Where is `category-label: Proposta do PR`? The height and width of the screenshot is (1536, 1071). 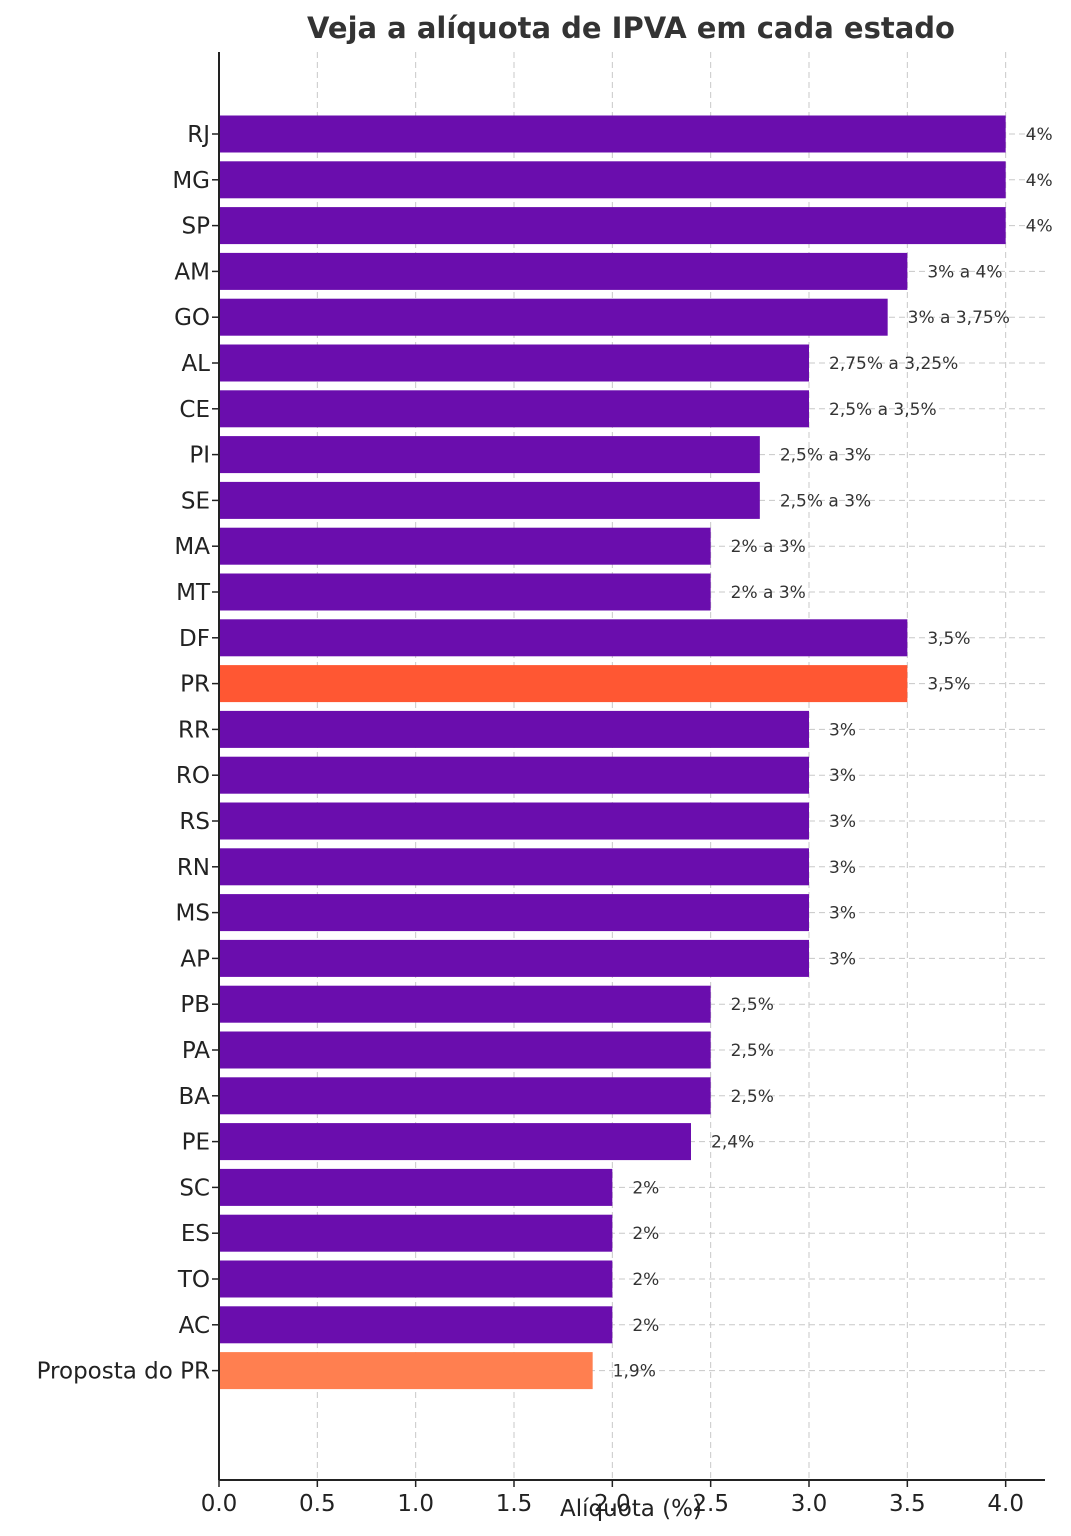 category-label: Proposta do PR is located at coordinates (123, 1372).